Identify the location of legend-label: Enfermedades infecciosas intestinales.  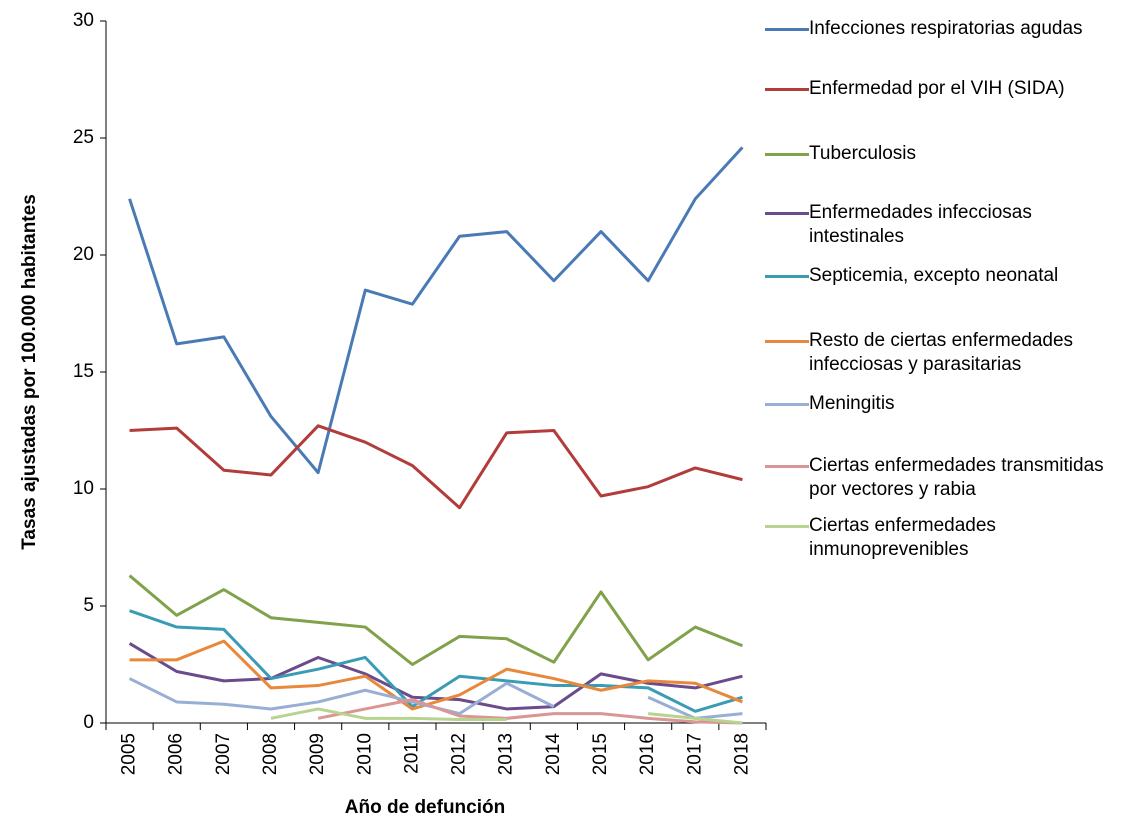
(920, 224).